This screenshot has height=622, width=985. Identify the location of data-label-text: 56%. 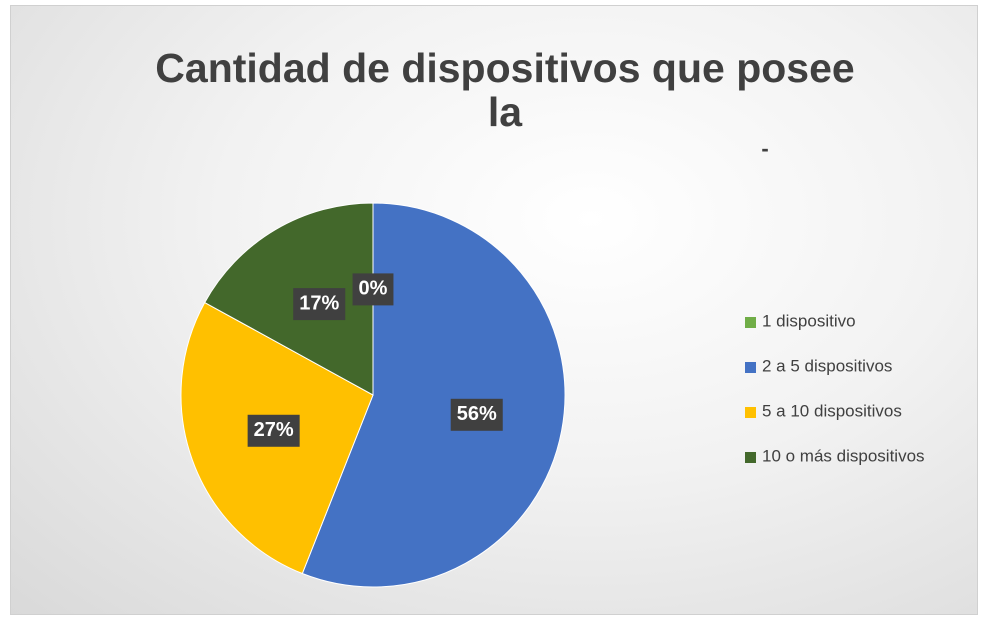
(477, 414).